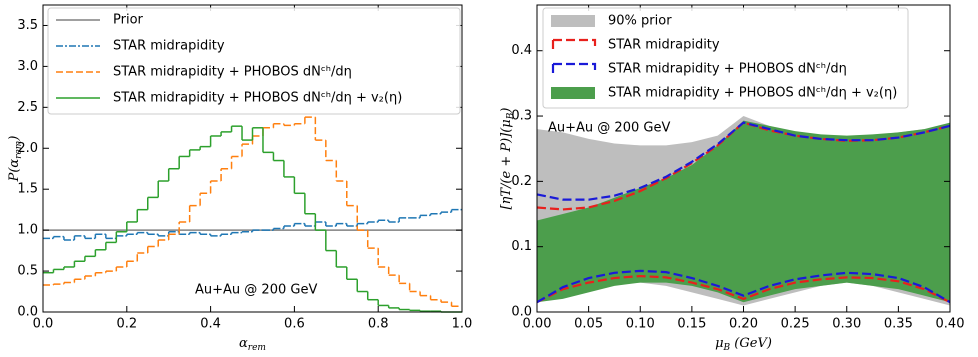  I want to click on y-tick-label: 1.0, so click(27, 230).